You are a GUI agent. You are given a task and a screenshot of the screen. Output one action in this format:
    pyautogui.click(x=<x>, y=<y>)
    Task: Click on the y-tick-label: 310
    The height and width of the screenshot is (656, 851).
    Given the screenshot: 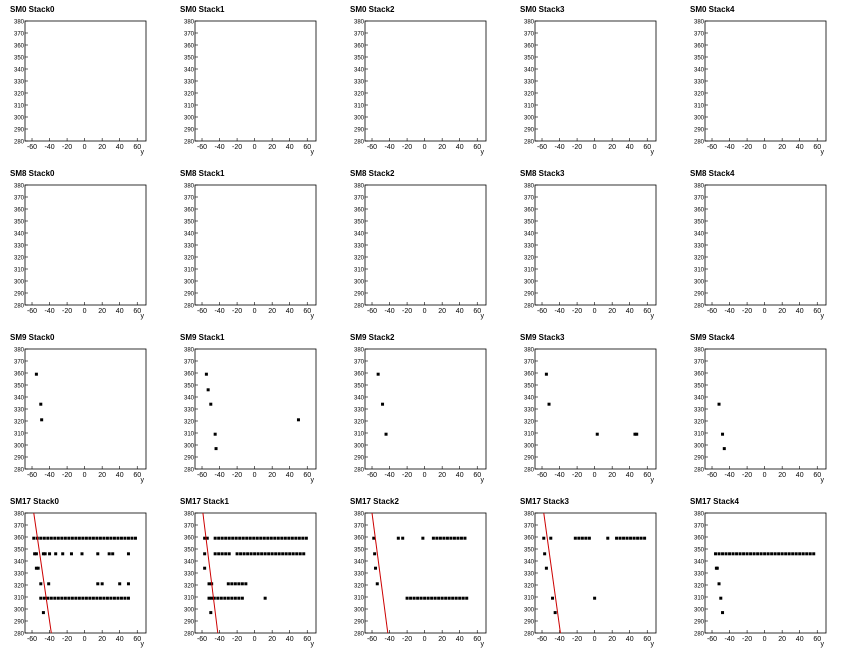 What is the action you would take?
    pyautogui.click(x=529, y=106)
    